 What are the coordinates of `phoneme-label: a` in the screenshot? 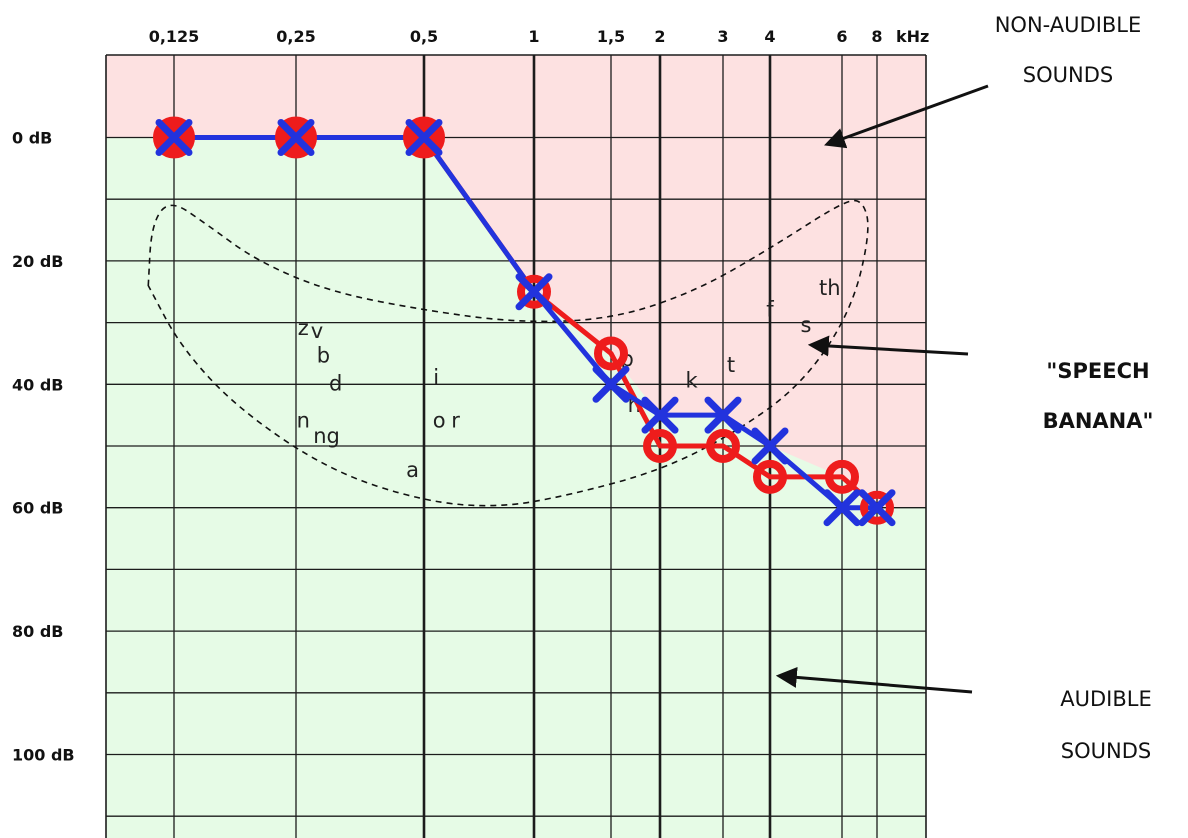 It's located at (412, 470).